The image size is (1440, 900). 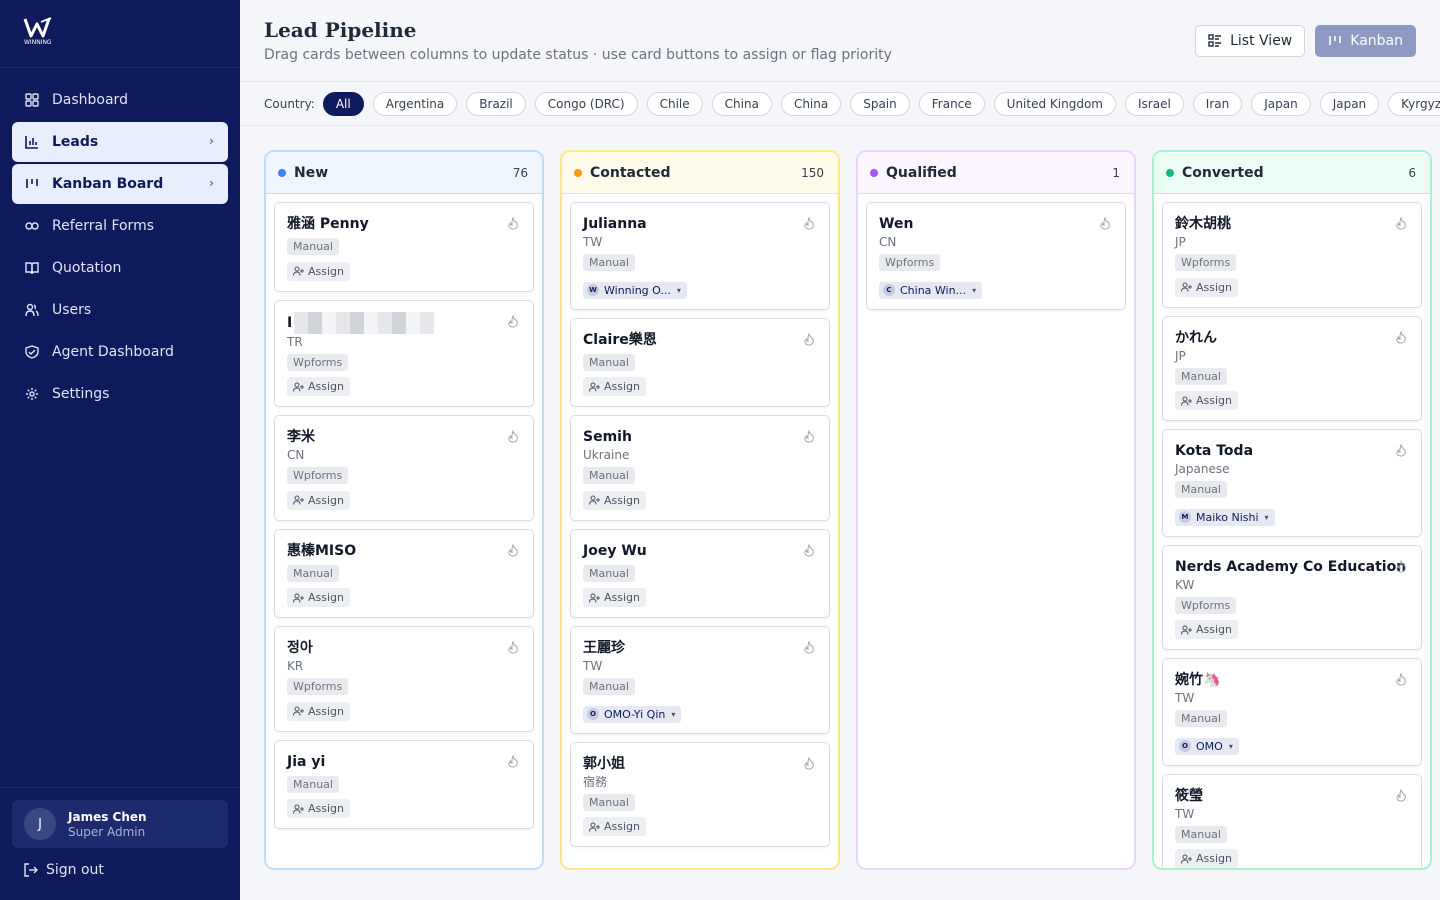 What do you see at coordinates (635, 714) in the screenshot?
I see `agent-name: OMO-Yi Qin` at bounding box center [635, 714].